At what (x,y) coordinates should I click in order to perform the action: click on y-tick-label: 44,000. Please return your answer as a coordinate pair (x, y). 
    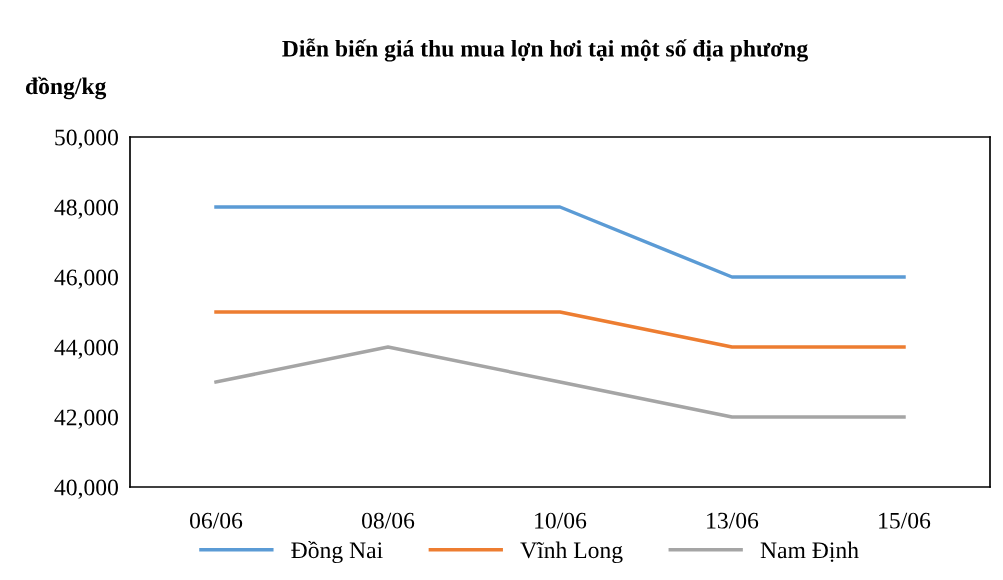
    Looking at the image, I should click on (86, 349).